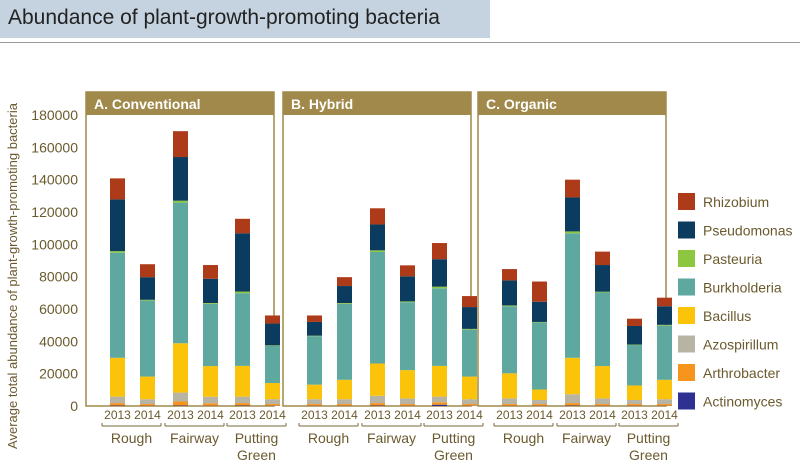 This screenshot has height=465, width=800. Describe the element at coordinates (54, 244) in the screenshot. I see `y-tick-label: 100000` at that location.